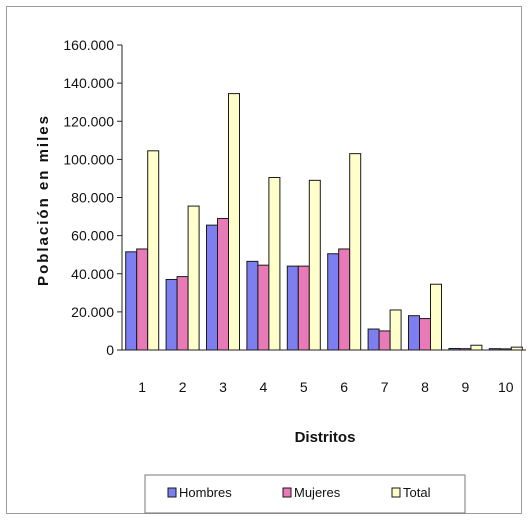  What do you see at coordinates (110, 350) in the screenshot?
I see `y-tick-label: 0` at bounding box center [110, 350].